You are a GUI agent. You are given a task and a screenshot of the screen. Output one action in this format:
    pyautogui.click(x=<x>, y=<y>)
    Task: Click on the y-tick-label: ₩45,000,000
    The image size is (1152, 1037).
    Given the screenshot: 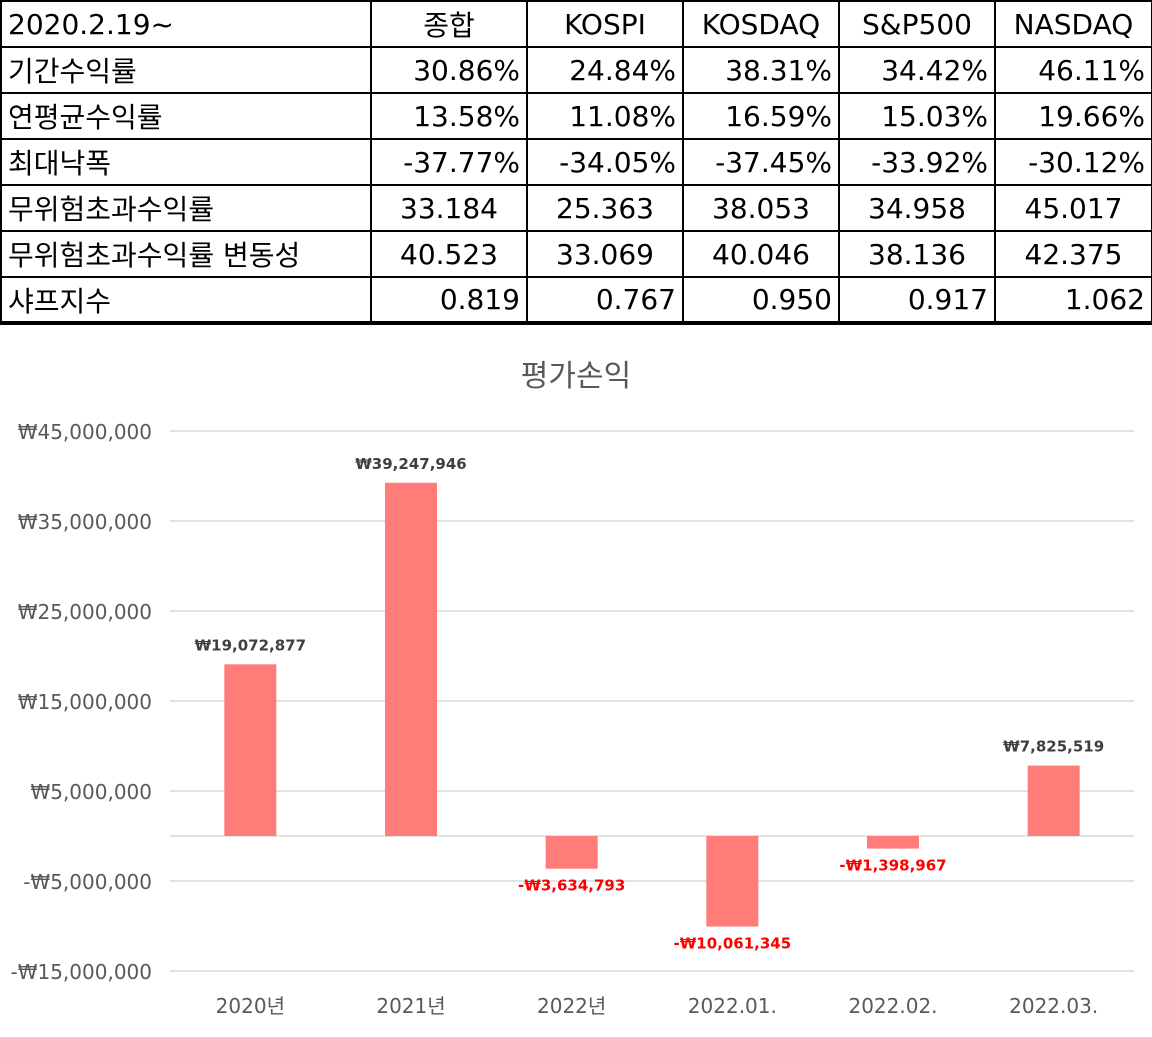 What is the action you would take?
    pyautogui.click(x=85, y=432)
    